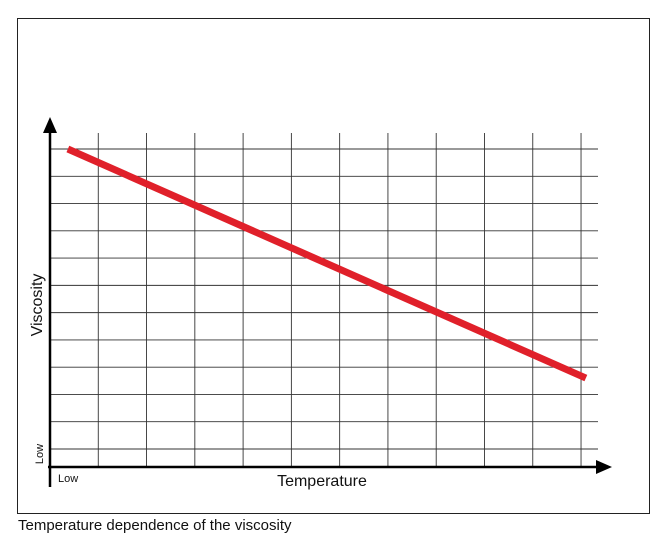  What do you see at coordinates (50, 125) in the screenshot?
I see `y-axis-arrow` at bounding box center [50, 125].